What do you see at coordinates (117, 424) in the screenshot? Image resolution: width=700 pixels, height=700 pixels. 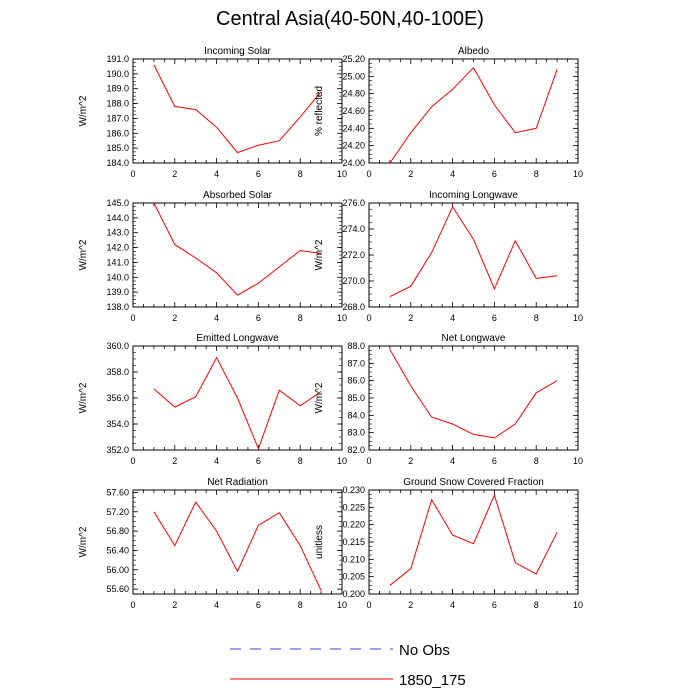 I see `y-tick-label: 354.0` at bounding box center [117, 424].